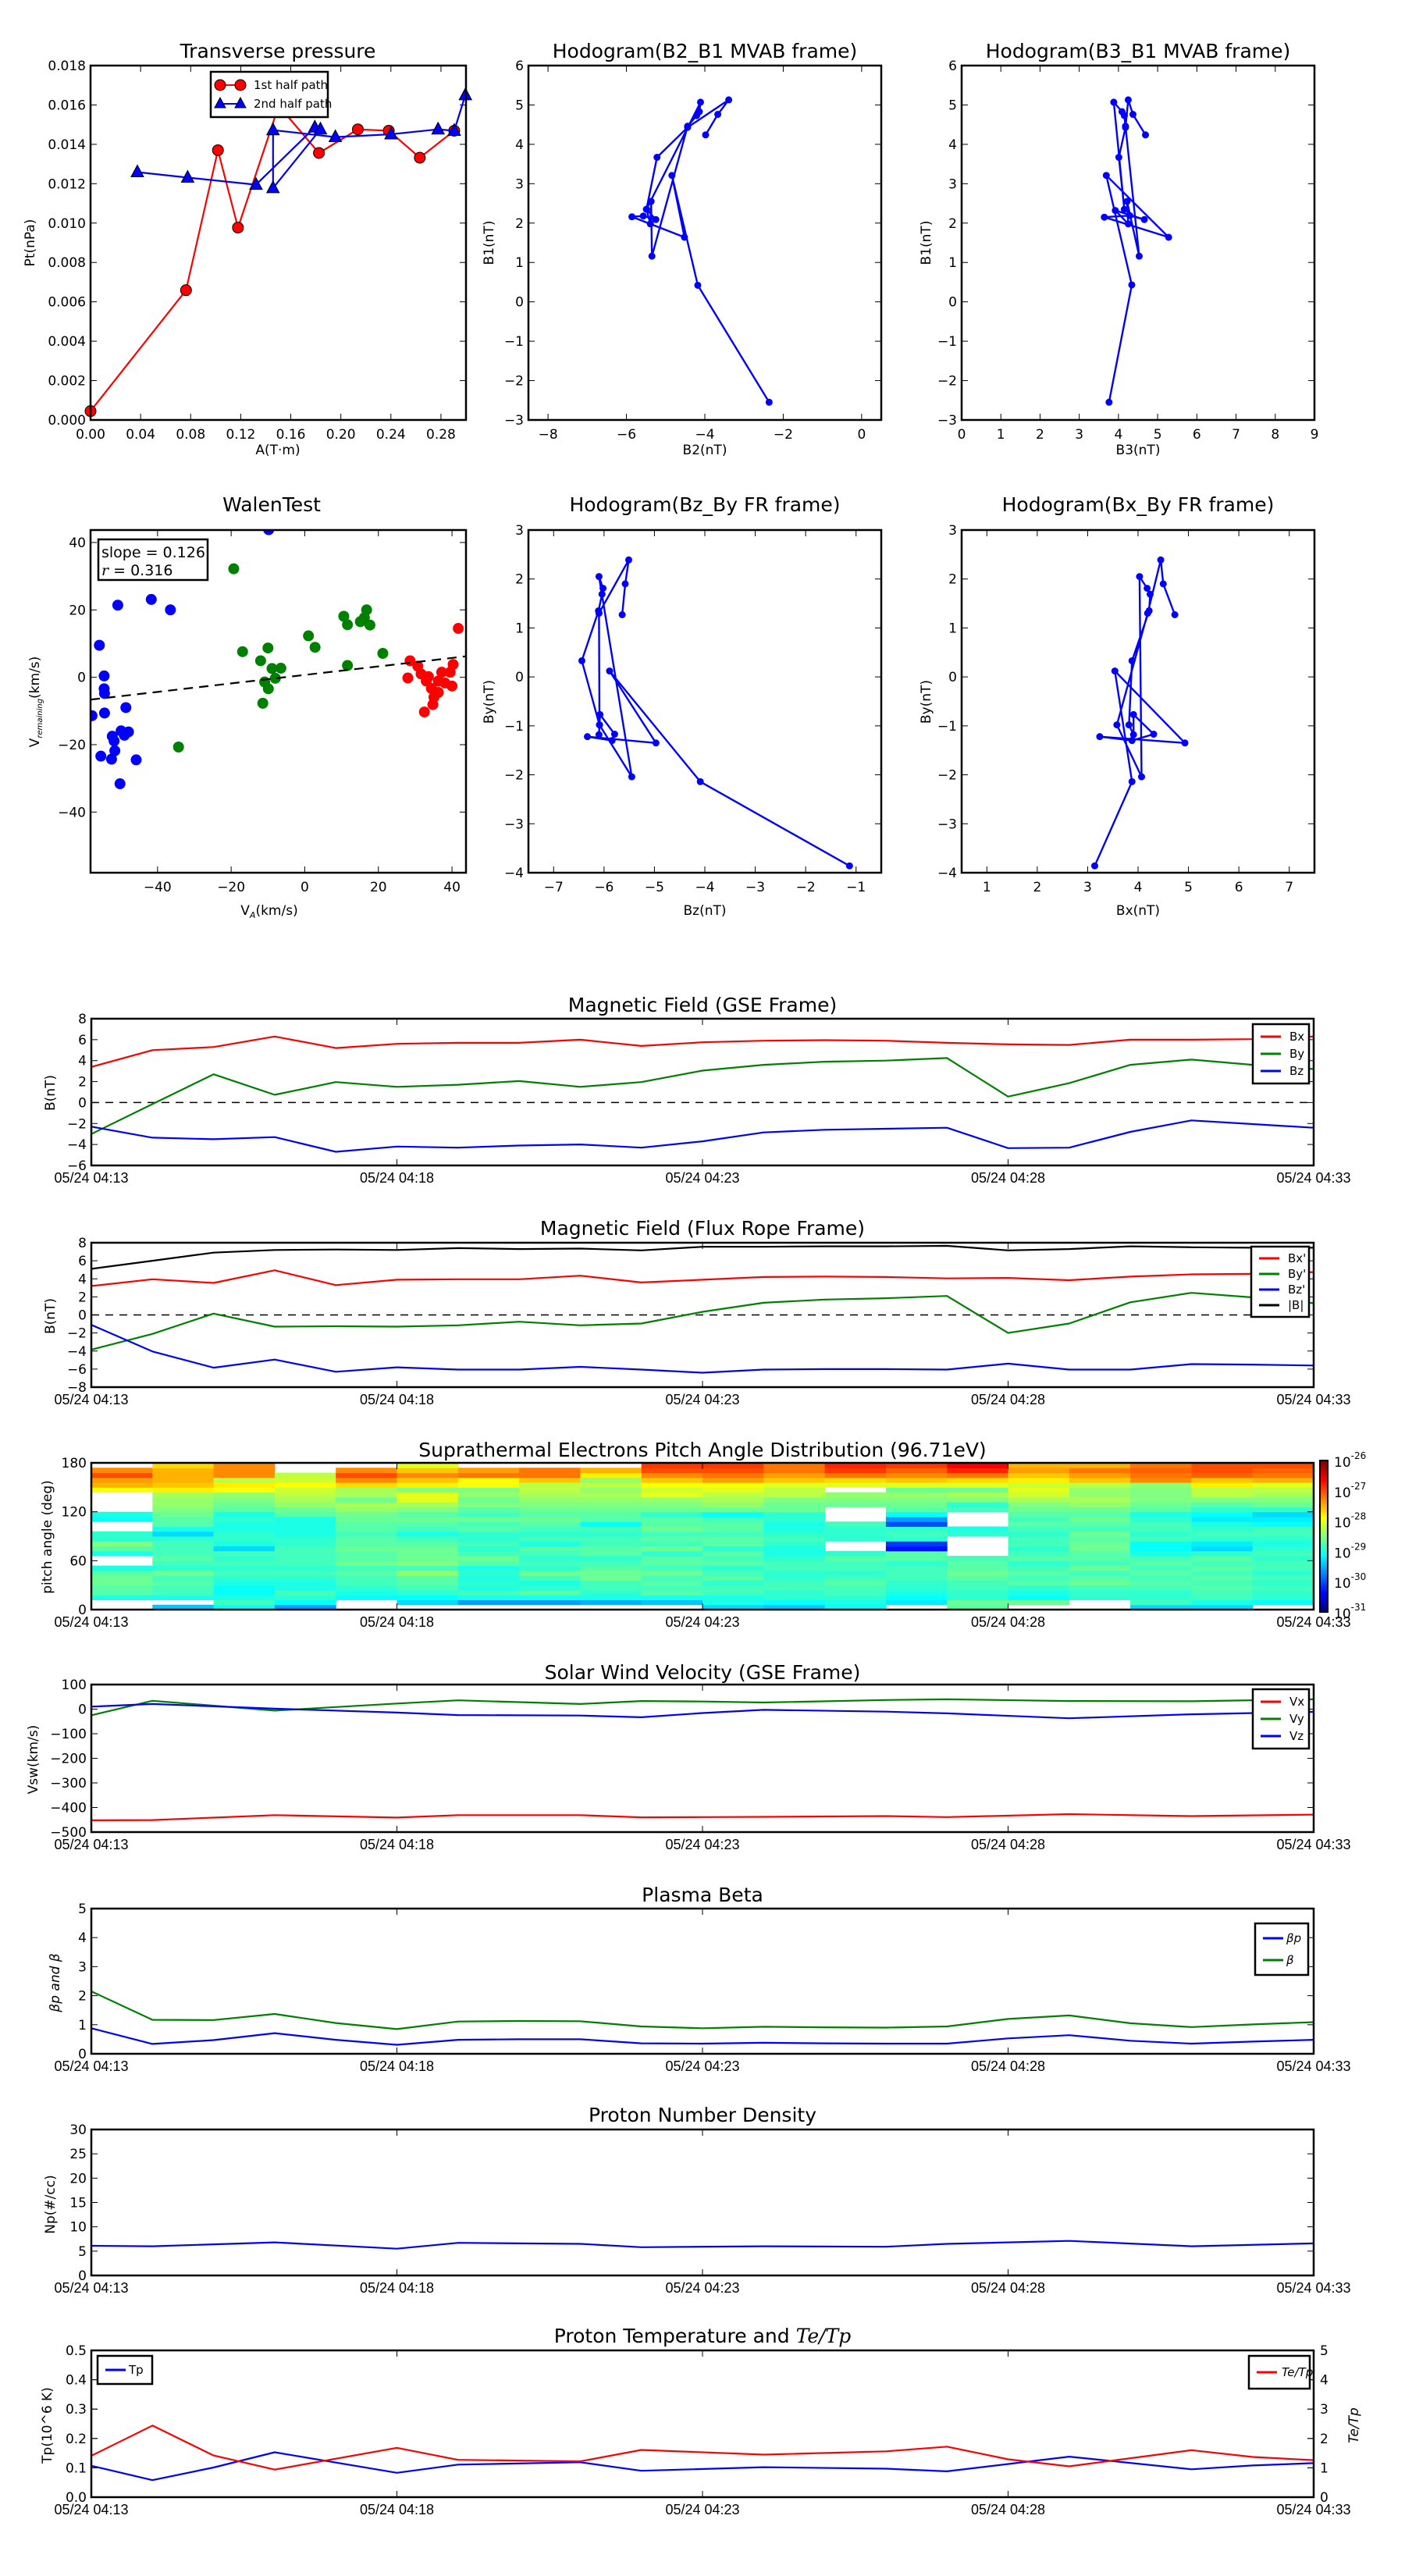  I want to click on y-tick-label: 100, so click(74, 1685).